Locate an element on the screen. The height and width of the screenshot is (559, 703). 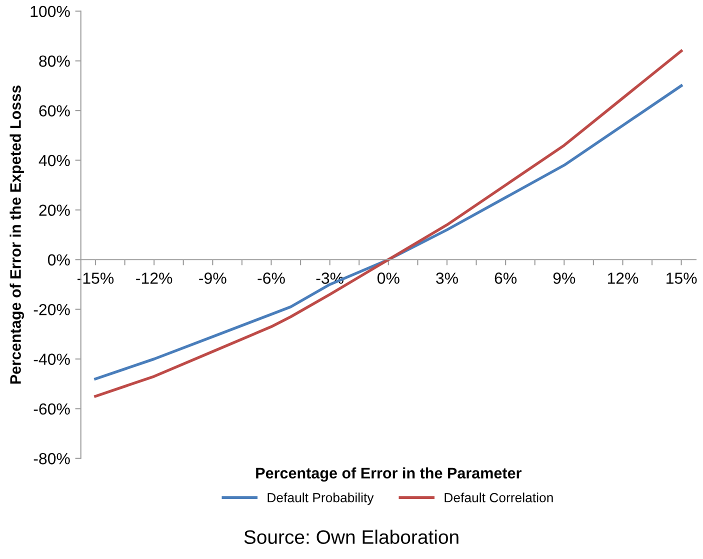
x-tick-label: 12% is located at coordinates (623, 278).